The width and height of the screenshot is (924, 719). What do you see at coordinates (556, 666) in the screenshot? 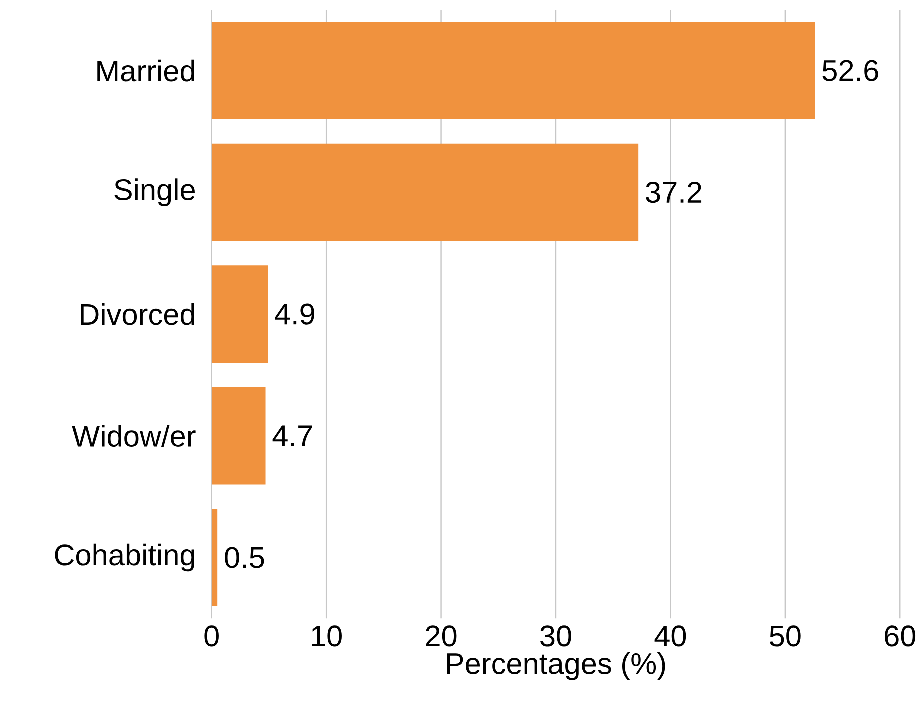
I see `x-axis-title: Percentages (%)` at bounding box center [556, 666].